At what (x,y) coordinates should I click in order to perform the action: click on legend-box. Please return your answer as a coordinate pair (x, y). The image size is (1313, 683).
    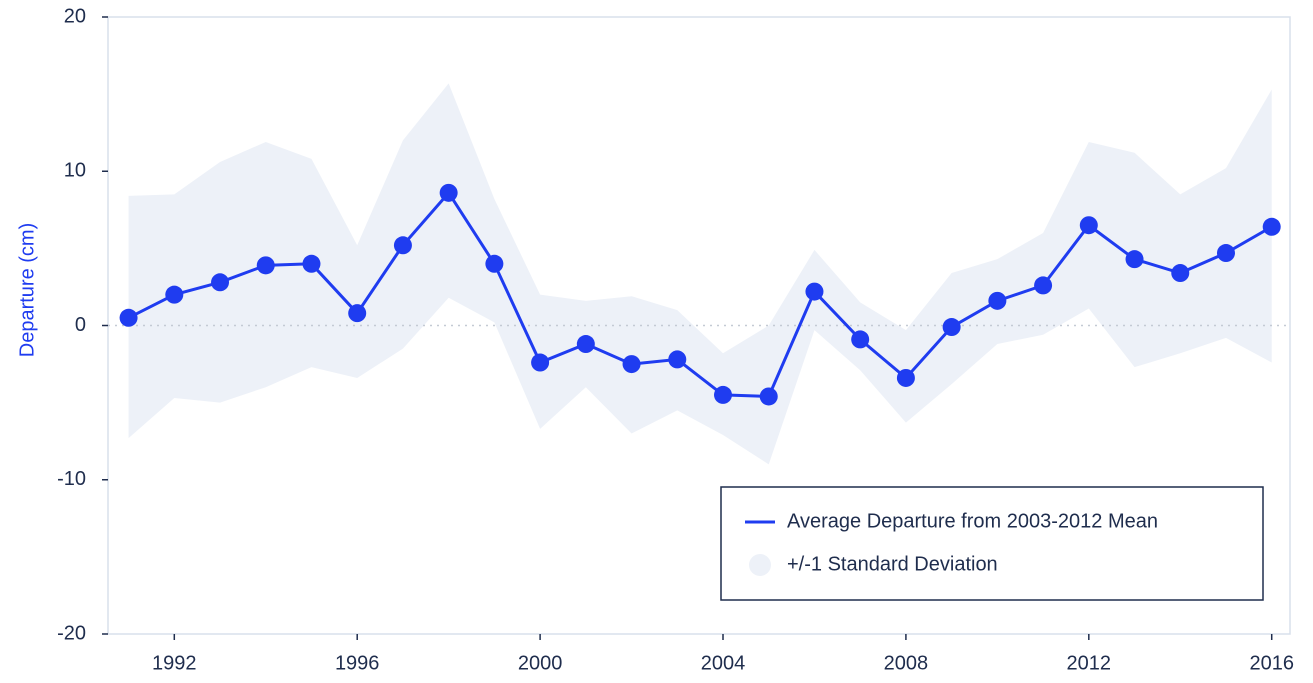
    Looking at the image, I should click on (992, 543).